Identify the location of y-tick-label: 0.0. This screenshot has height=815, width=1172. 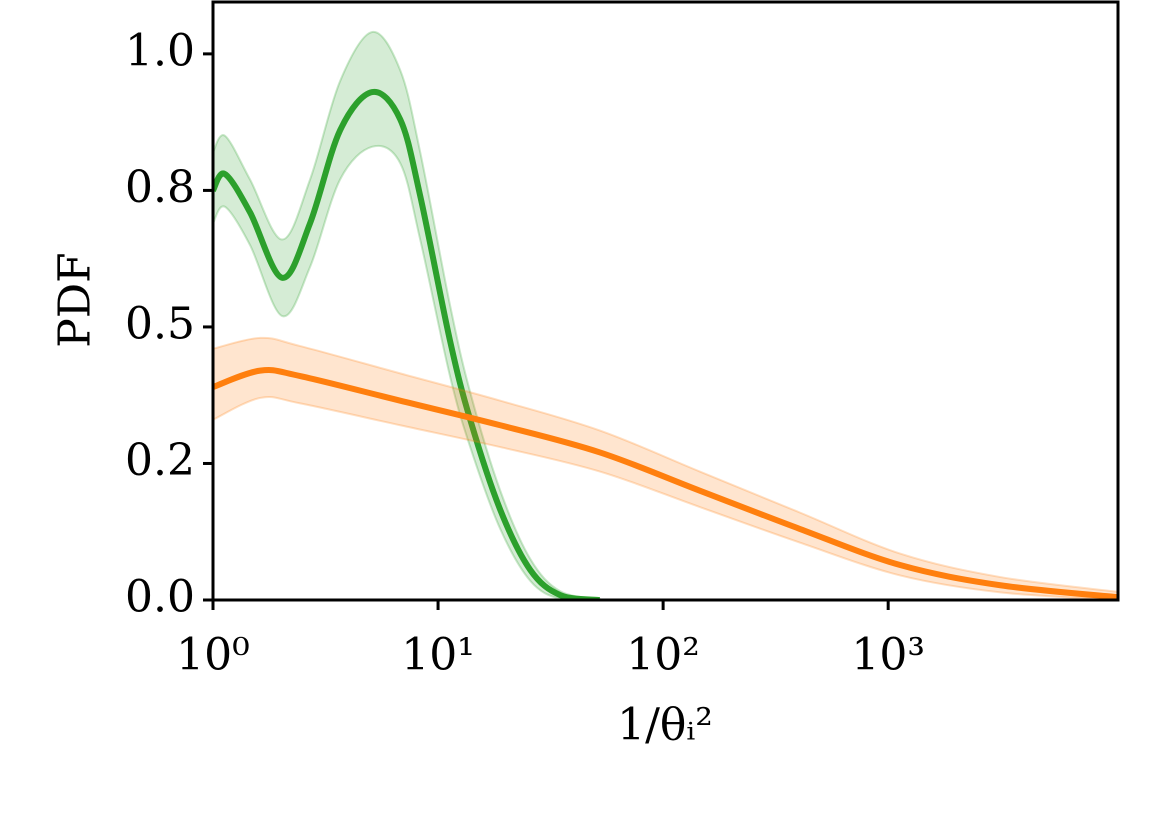
(160, 597).